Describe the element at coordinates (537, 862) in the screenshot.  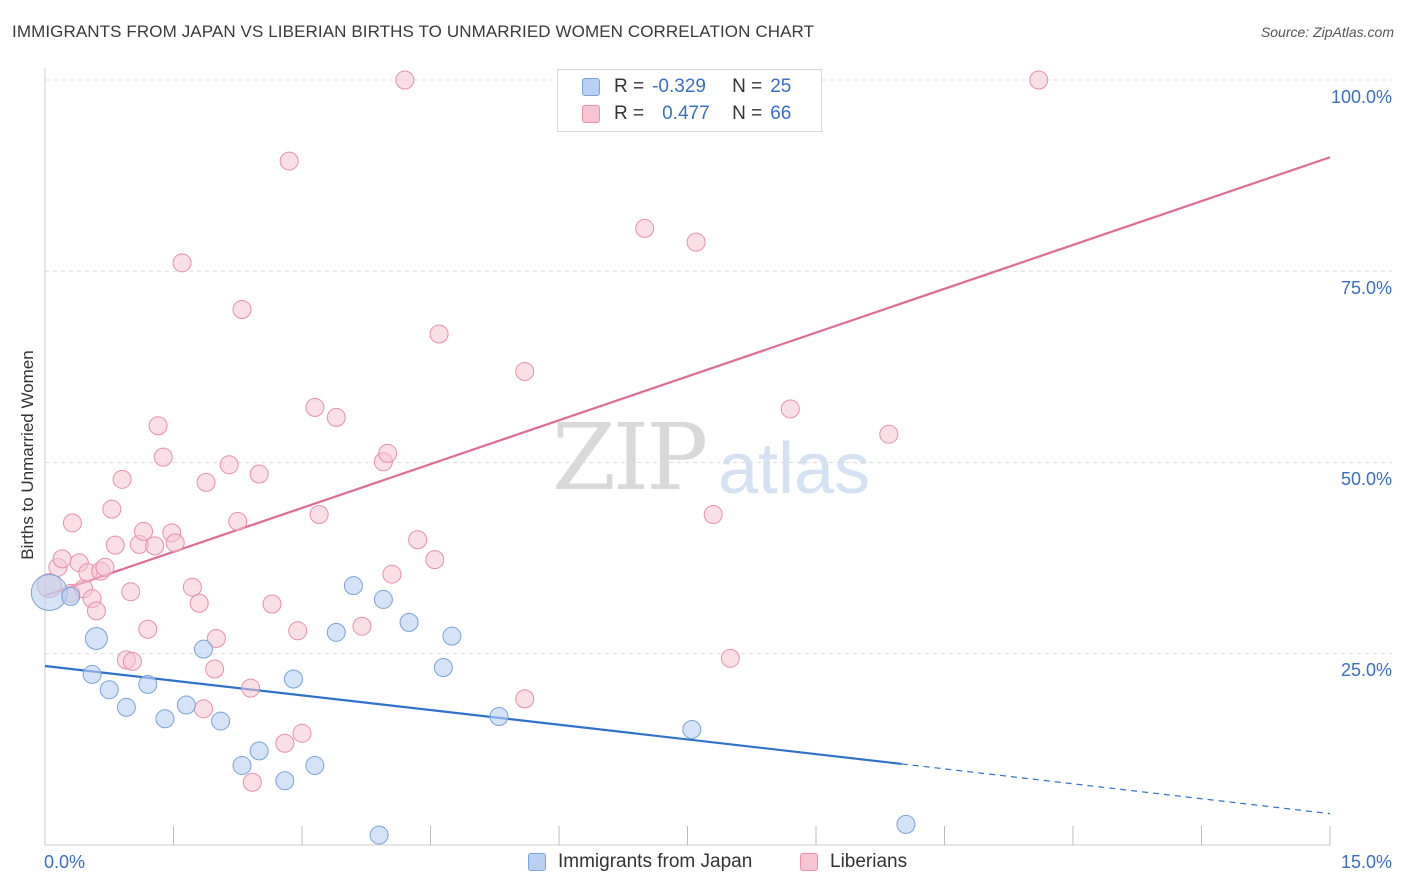
I see `bottom-japan-swatch` at that location.